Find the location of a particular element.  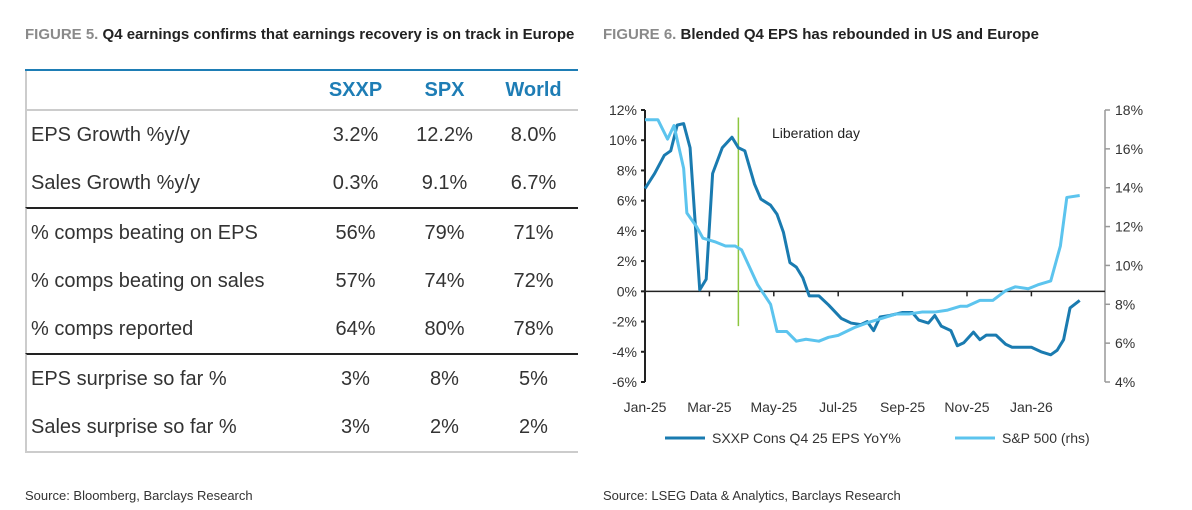

row-label: Sales surprise so far % is located at coordinates (134, 426).